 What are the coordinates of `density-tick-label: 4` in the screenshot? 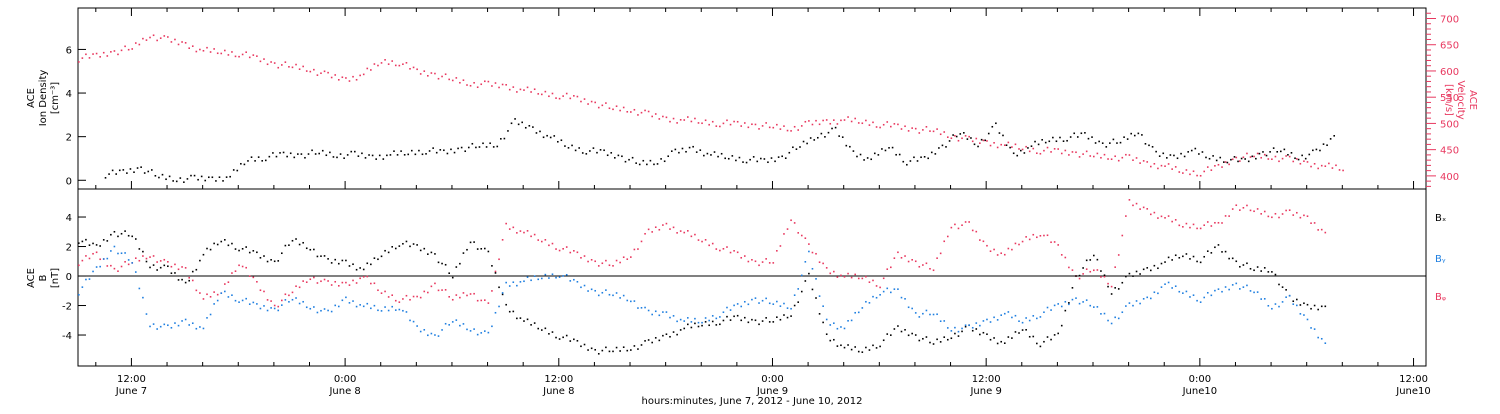 It's located at (69, 94).